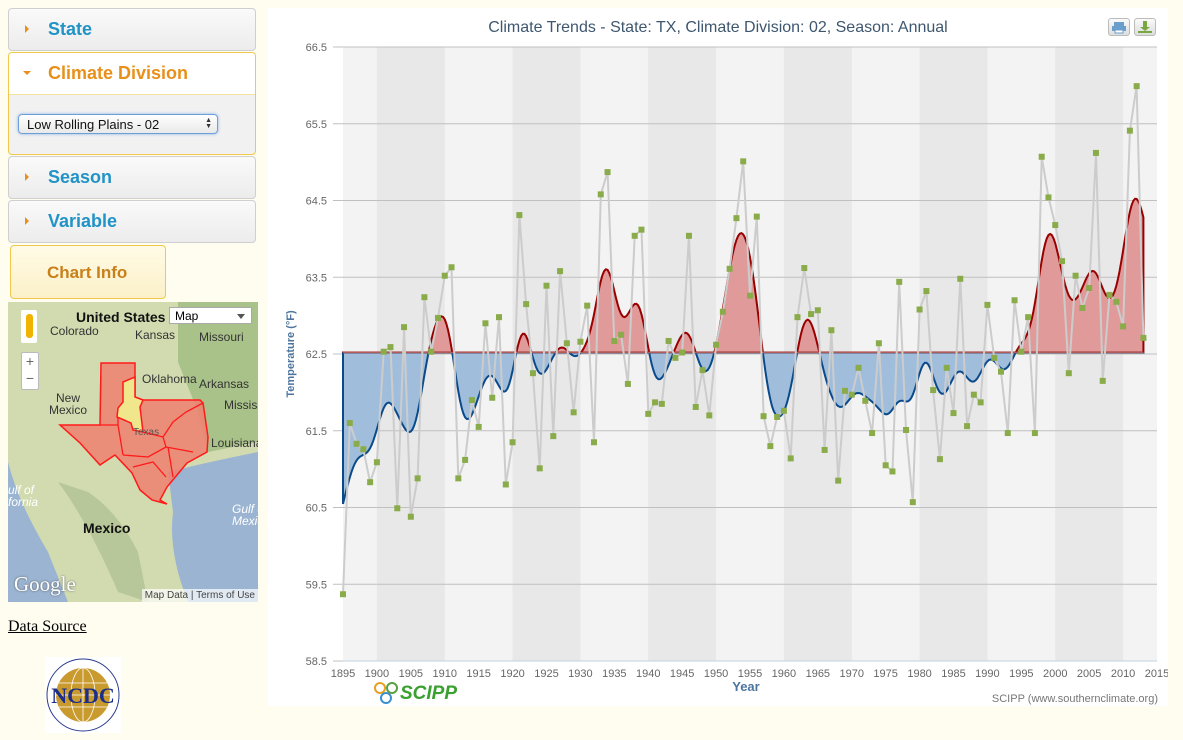 The image size is (1183, 740). What do you see at coordinates (47, 626) in the screenshot?
I see `data-source-link: Data Source` at bounding box center [47, 626].